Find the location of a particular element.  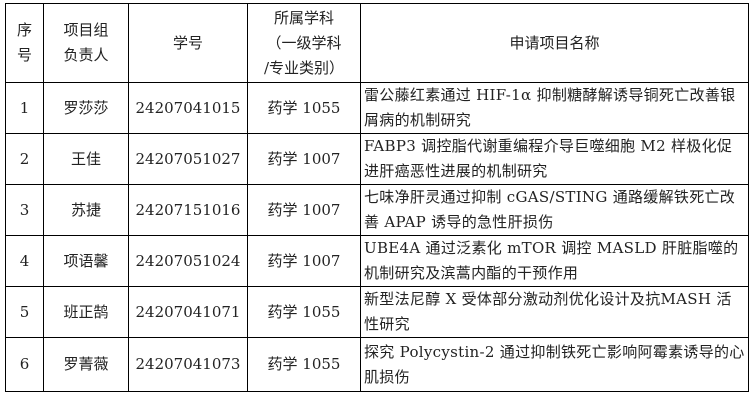

cell-seq: 4 is located at coordinates (24, 261).